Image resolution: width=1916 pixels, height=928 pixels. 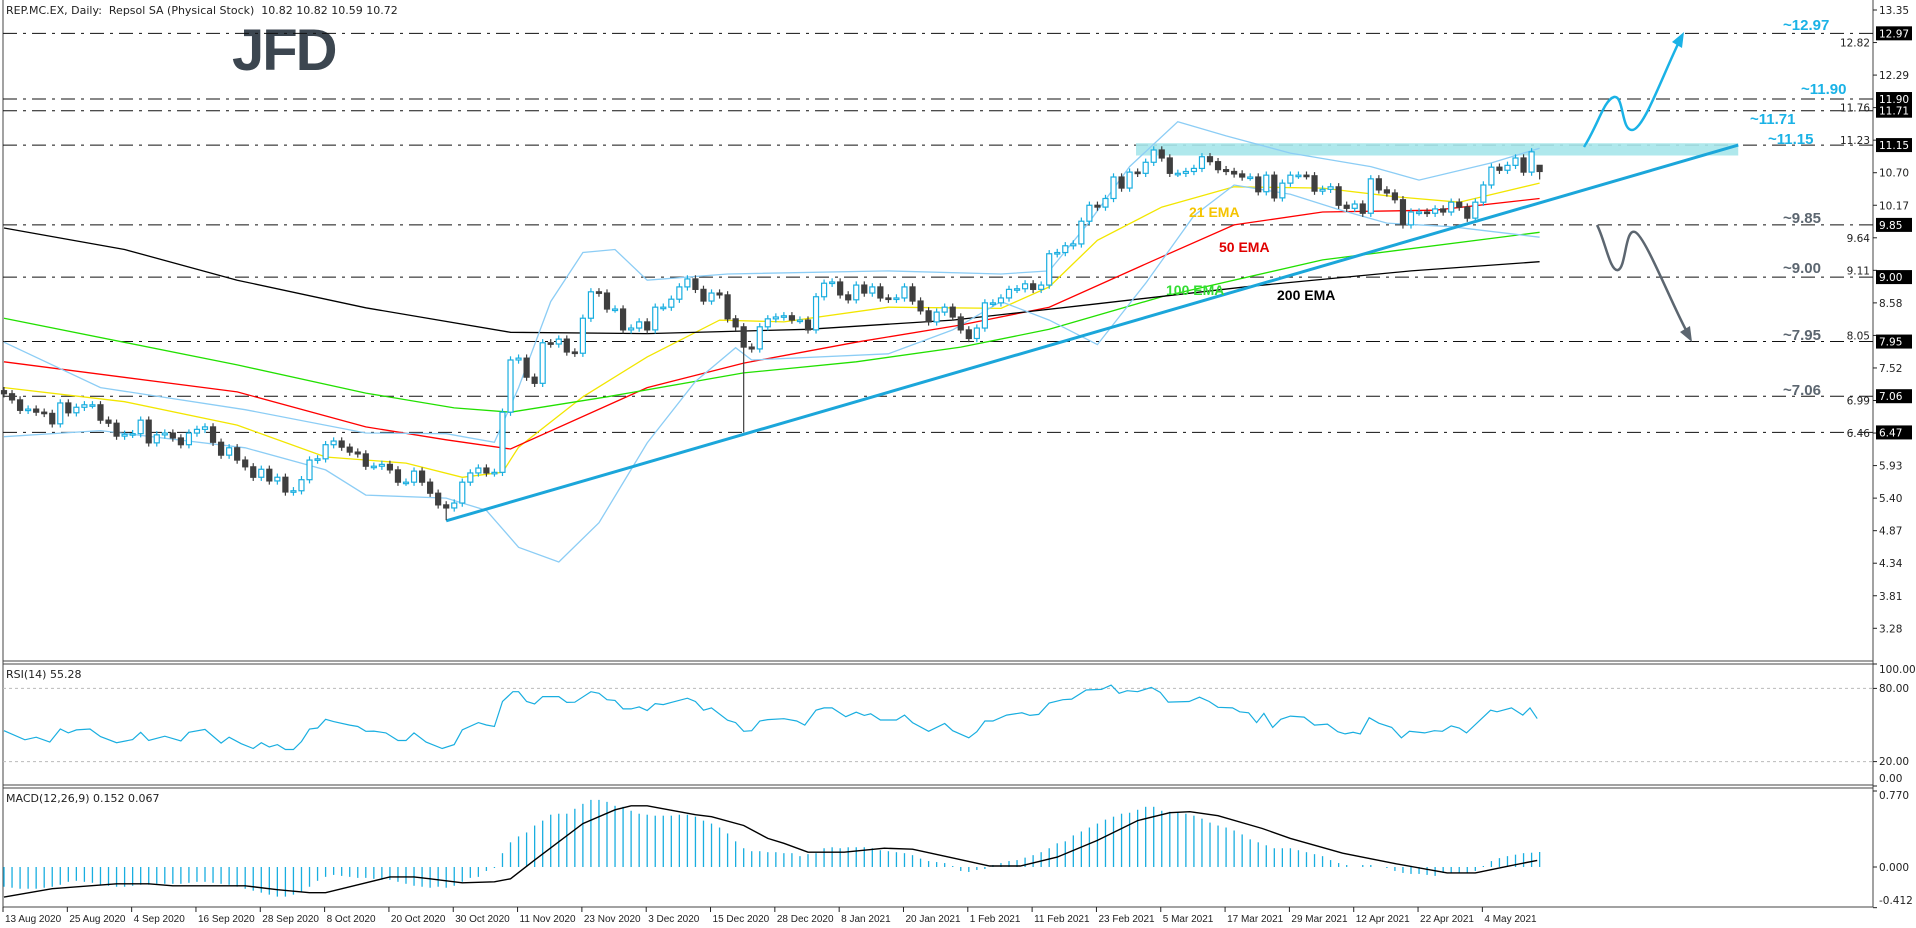 What do you see at coordinates (674, 919) in the screenshot?
I see `date-tick-label: 3 Dec 2020` at bounding box center [674, 919].